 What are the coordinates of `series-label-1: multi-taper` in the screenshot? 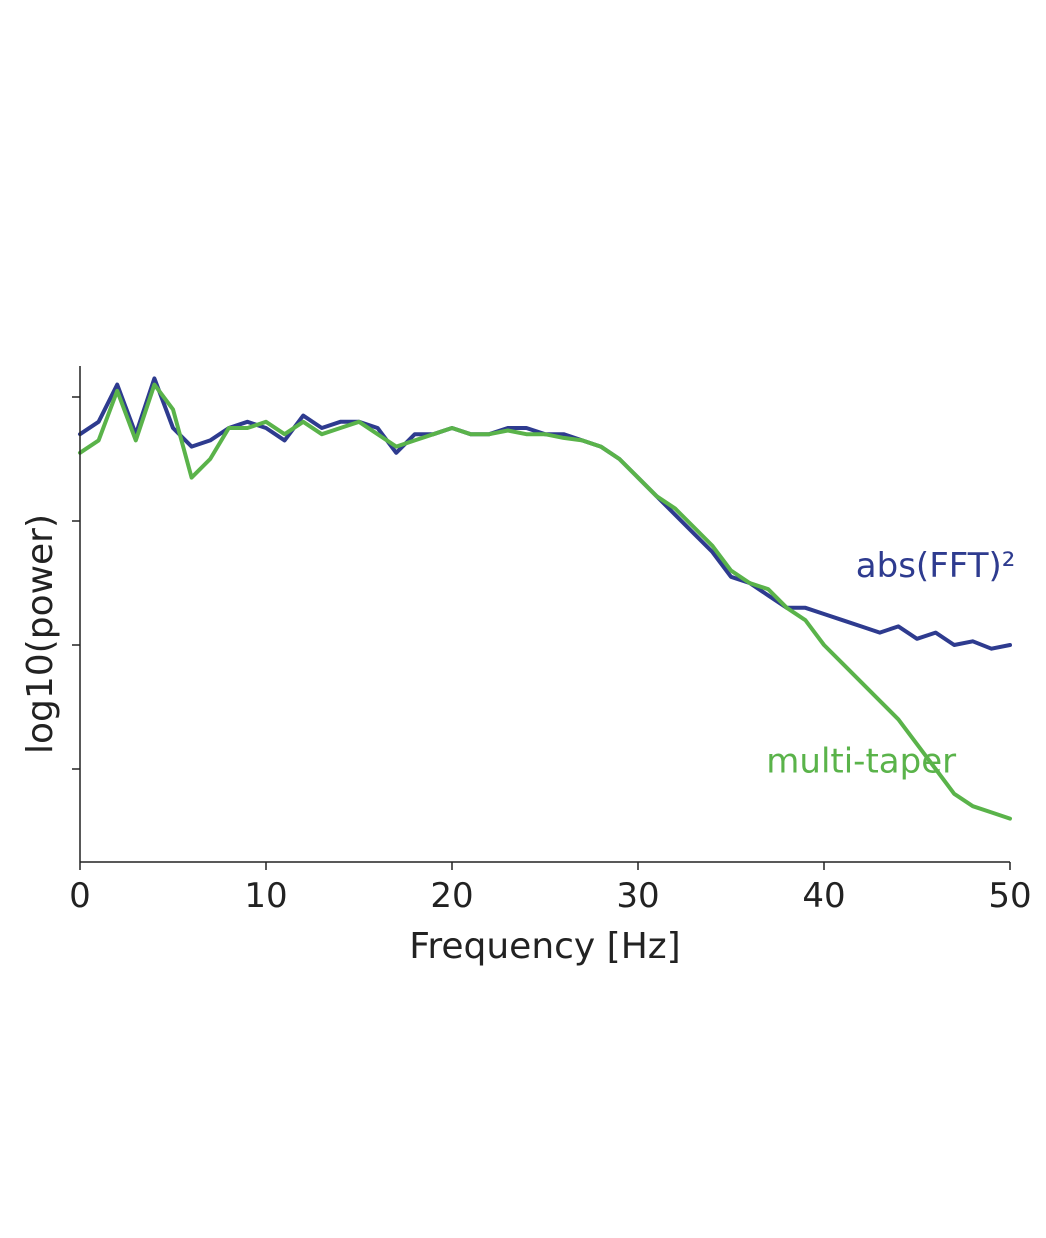 It's located at (861, 762).